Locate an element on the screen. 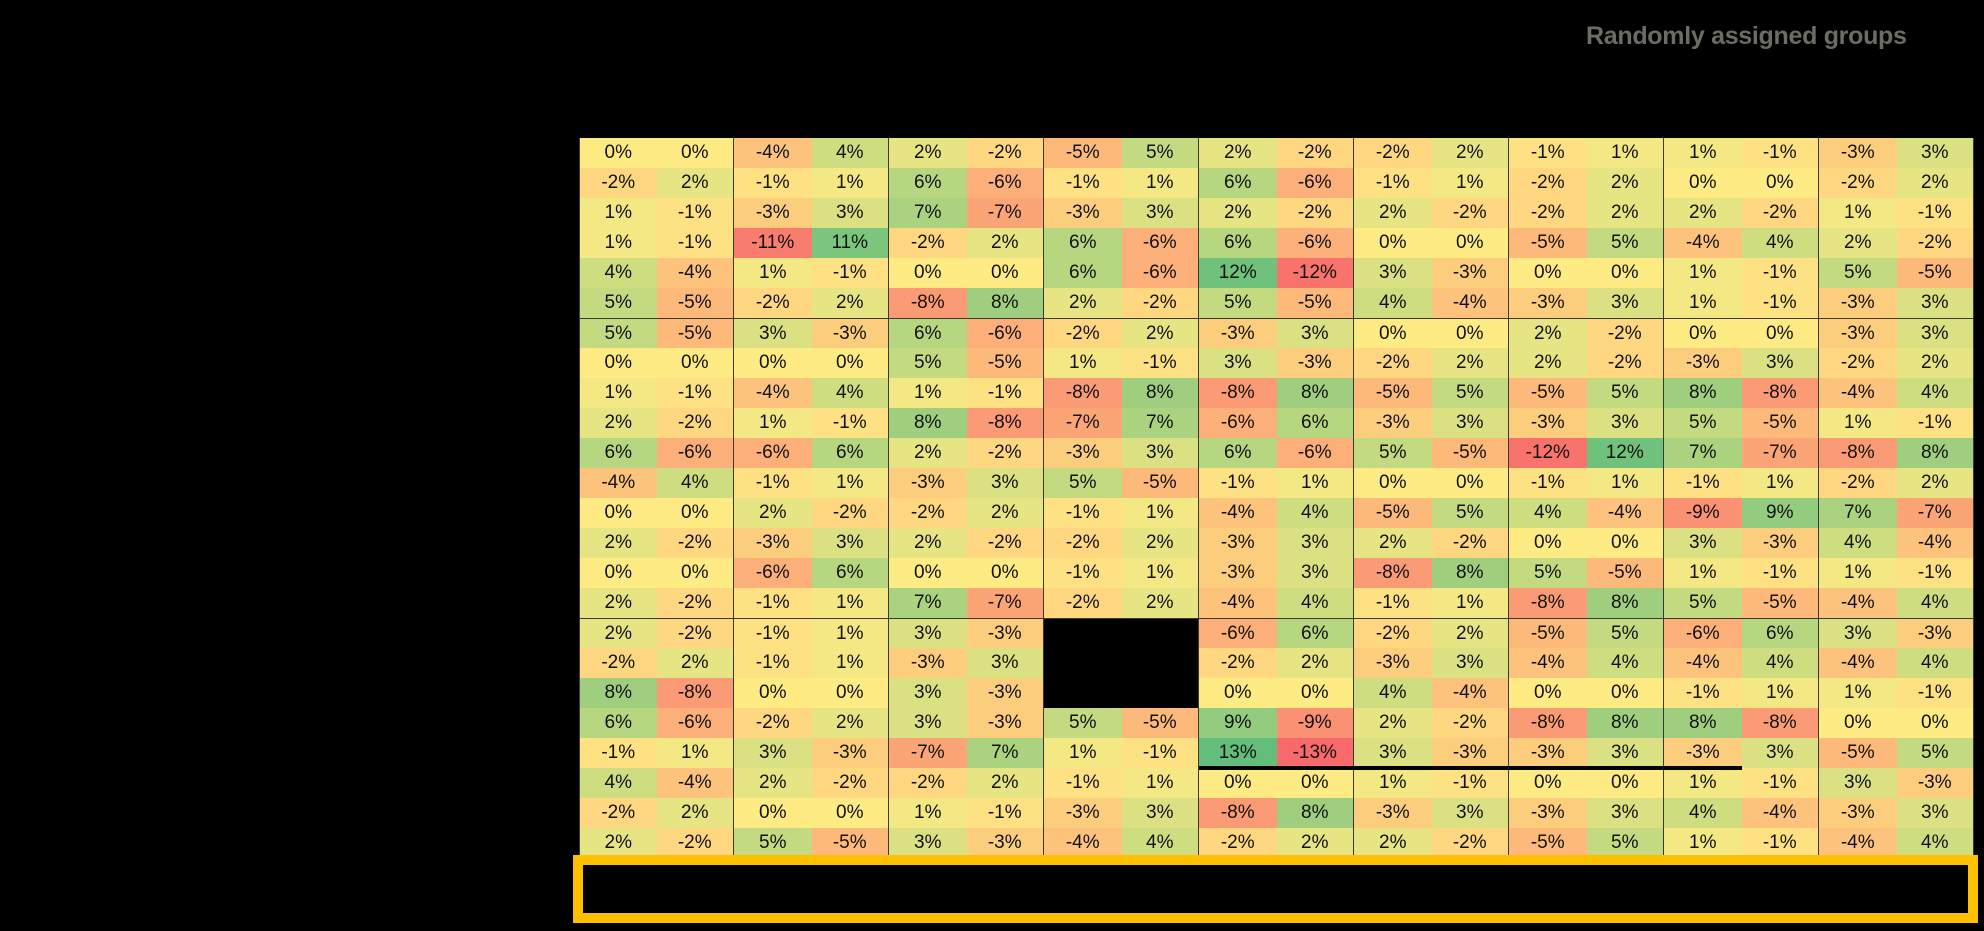  highlighted-summary-box is located at coordinates (1275, 889).